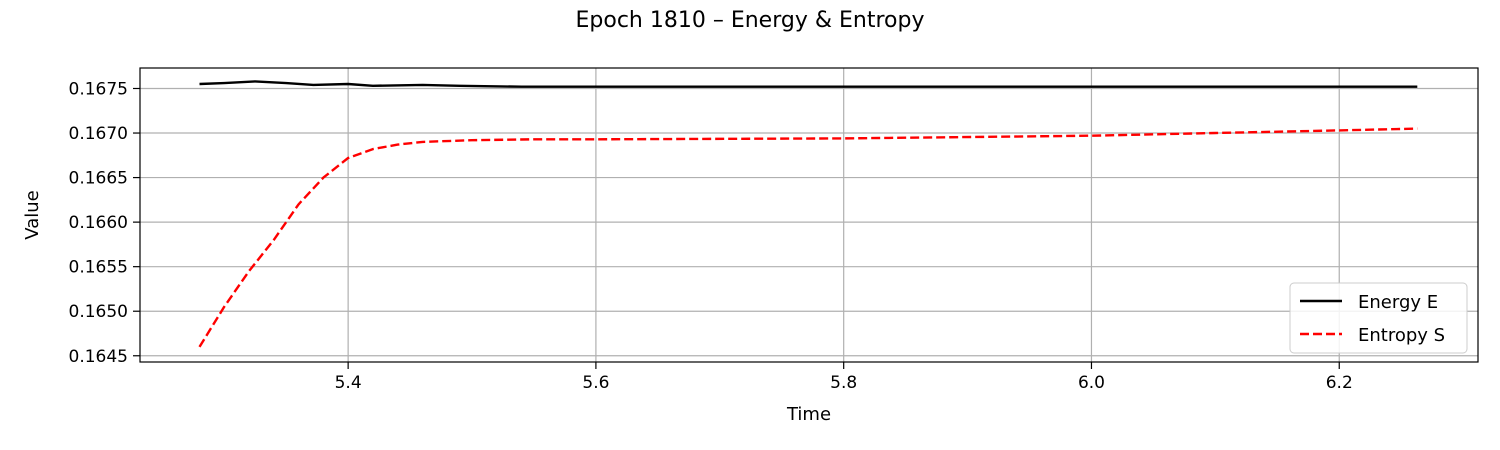 This screenshot has width=1500, height=450. What do you see at coordinates (348, 383) in the screenshot?
I see `x-tick-label: 5.4` at bounding box center [348, 383].